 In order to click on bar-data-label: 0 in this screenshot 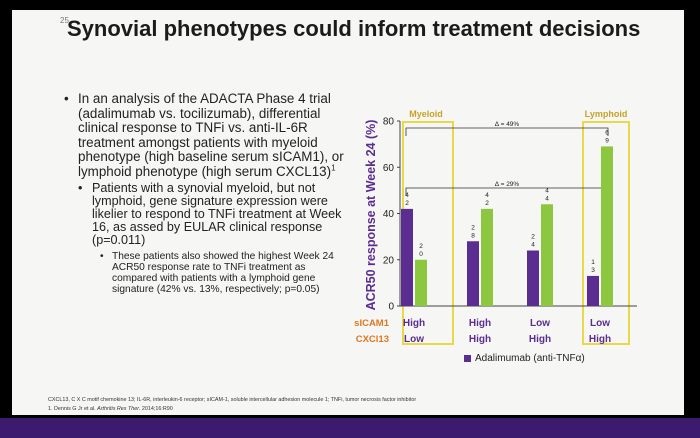, I will do `click(421, 254)`.